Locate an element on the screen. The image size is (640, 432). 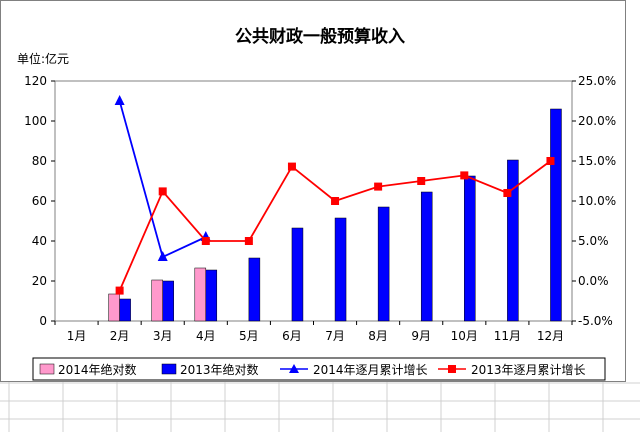
x-tick-label: 7月 is located at coordinates (335, 336).